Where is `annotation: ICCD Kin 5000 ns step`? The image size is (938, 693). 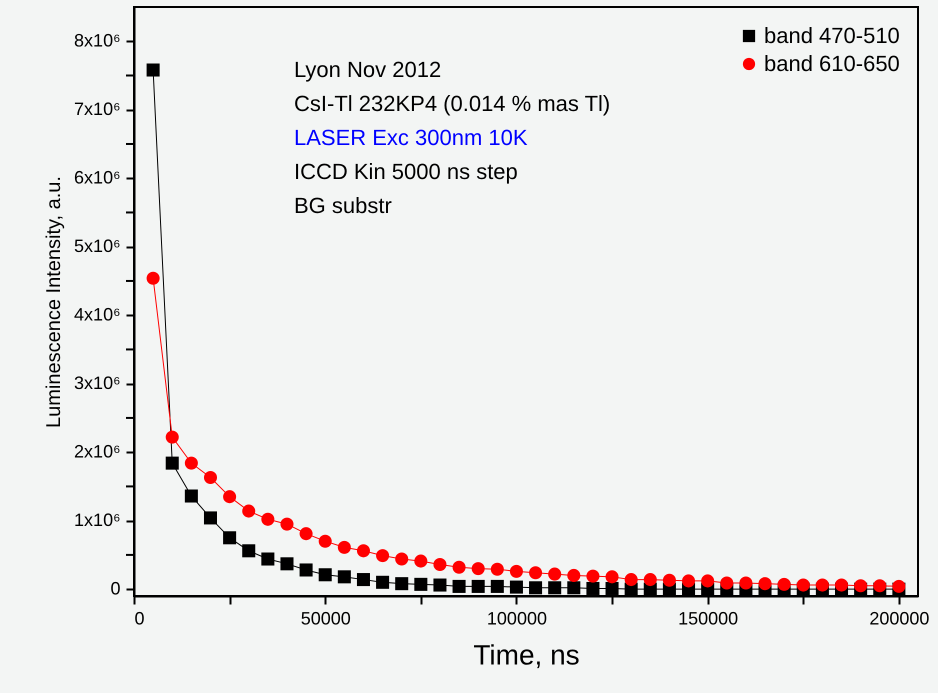 annotation: ICCD Kin 5000 ns step is located at coordinates (406, 171).